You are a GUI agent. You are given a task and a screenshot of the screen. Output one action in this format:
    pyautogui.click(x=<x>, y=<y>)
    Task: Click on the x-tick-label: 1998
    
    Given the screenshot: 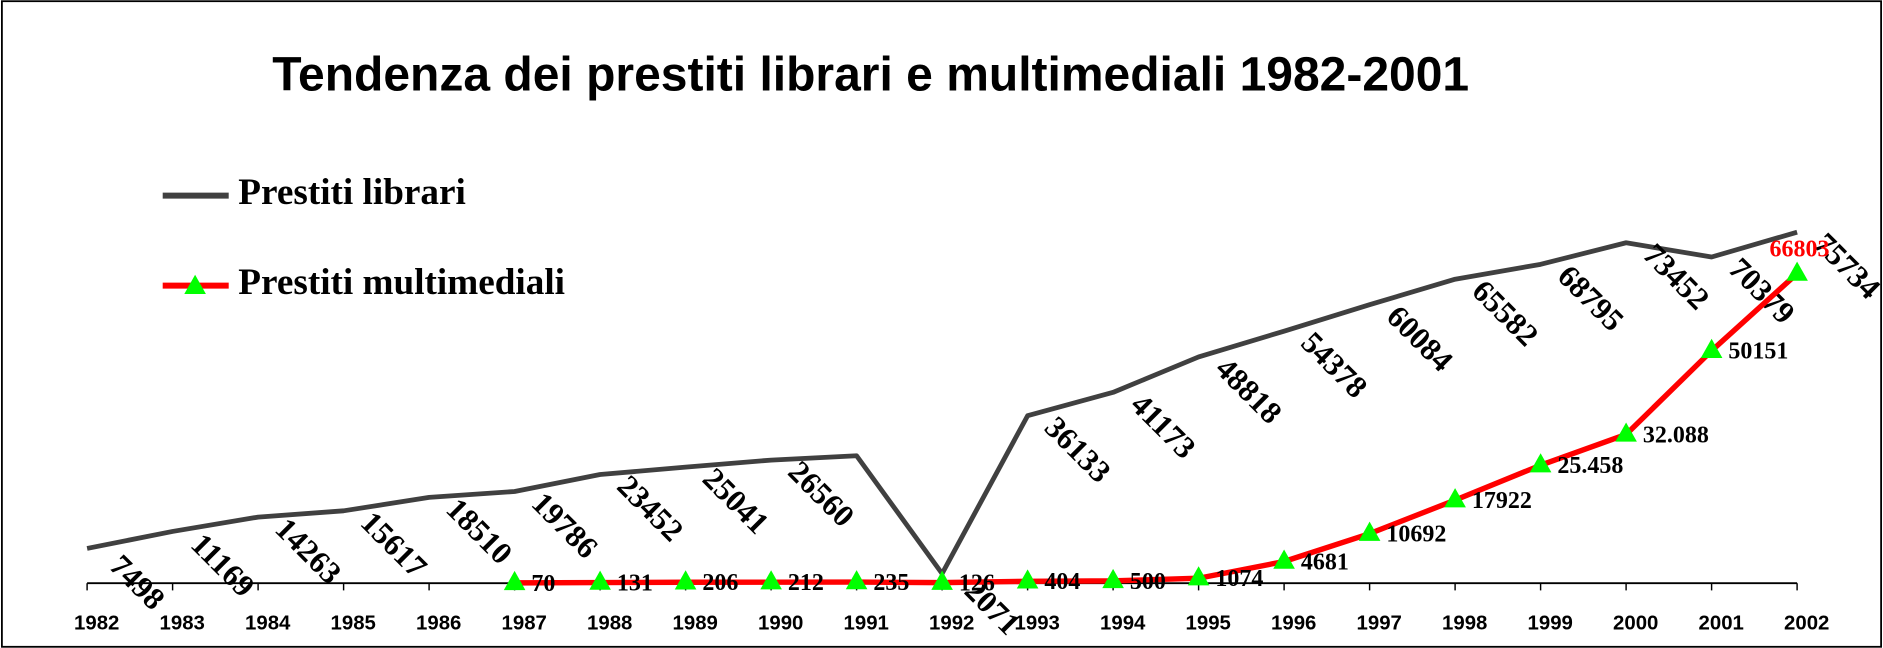 What is the action you would take?
    pyautogui.click(x=1464, y=623)
    